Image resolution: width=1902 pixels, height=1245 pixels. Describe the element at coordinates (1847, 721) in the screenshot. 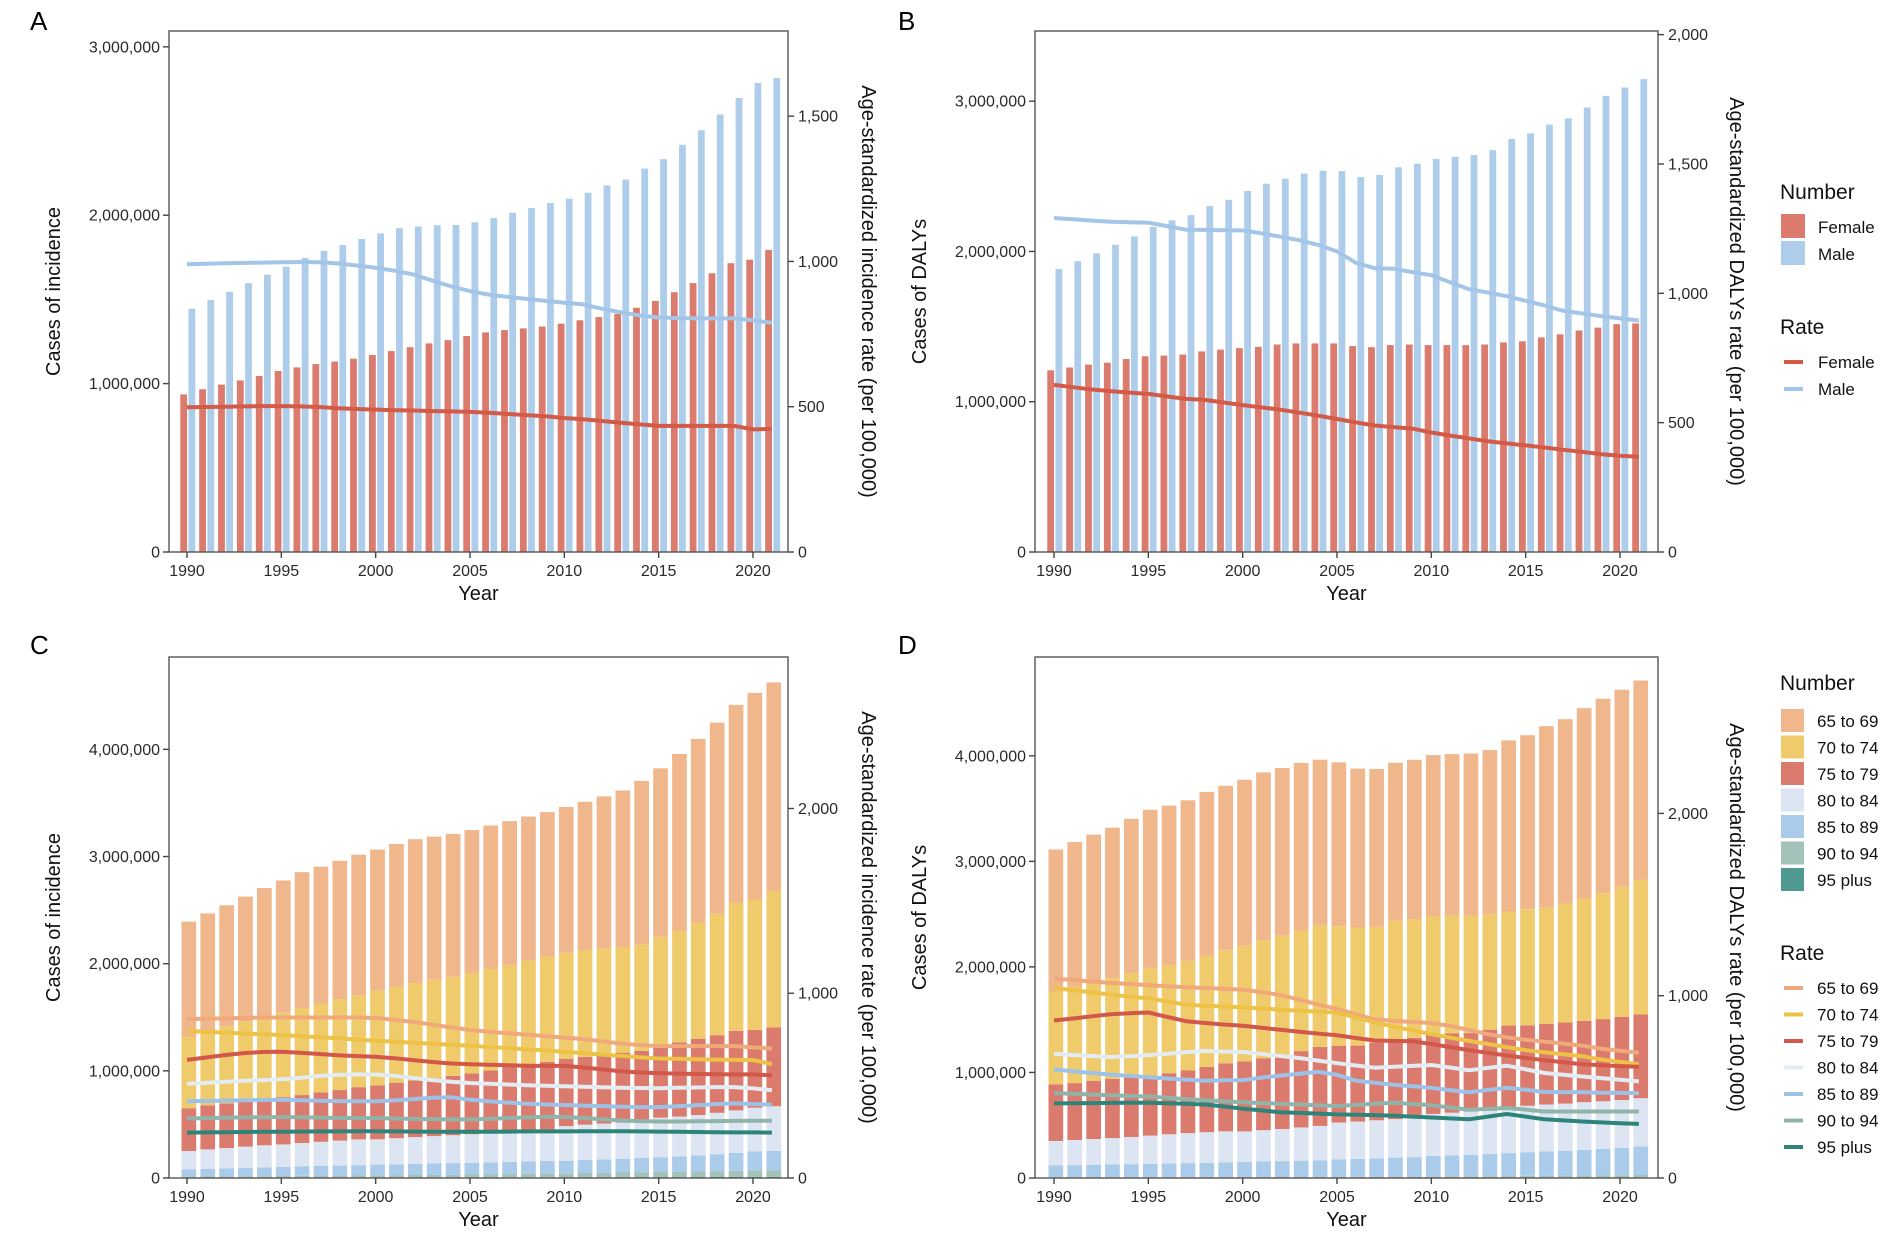

I see `legend-label-65-to-69: 65 to 69` at that location.